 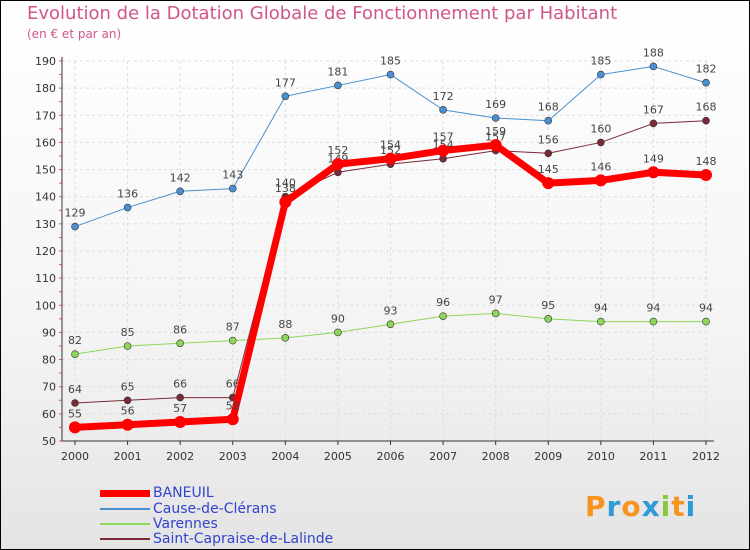 What do you see at coordinates (233, 384) in the screenshot?
I see `data-label-saint-capraise-de-lalinde: 66` at bounding box center [233, 384].